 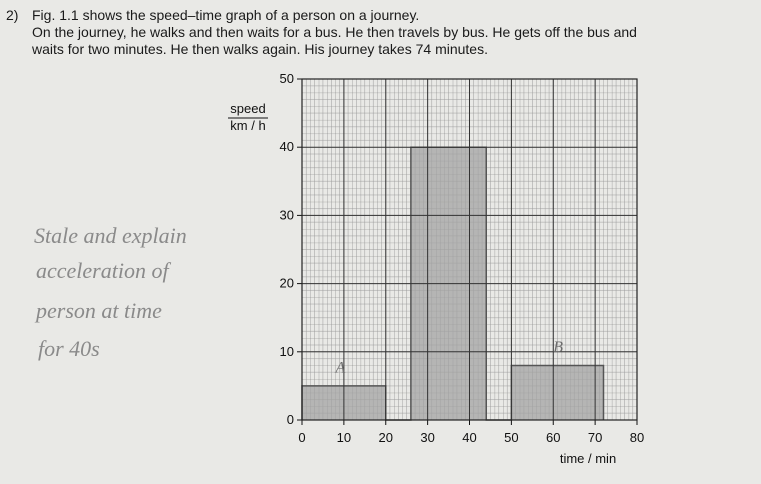 What do you see at coordinates (98, 310) in the screenshot?
I see `handwritten-note: person at time` at bounding box center [98, 310].